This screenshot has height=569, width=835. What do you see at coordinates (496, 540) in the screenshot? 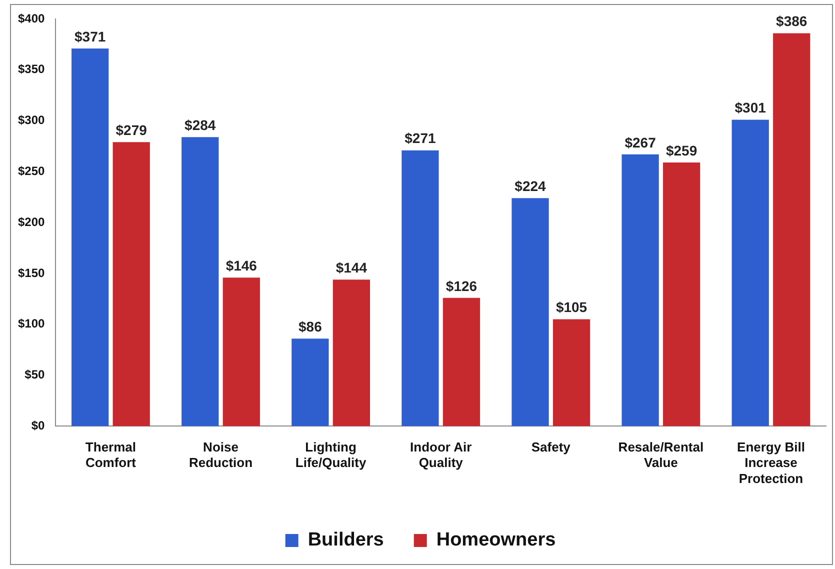
I see `legend-label: Homeowners` at bounding box center [496, 540].